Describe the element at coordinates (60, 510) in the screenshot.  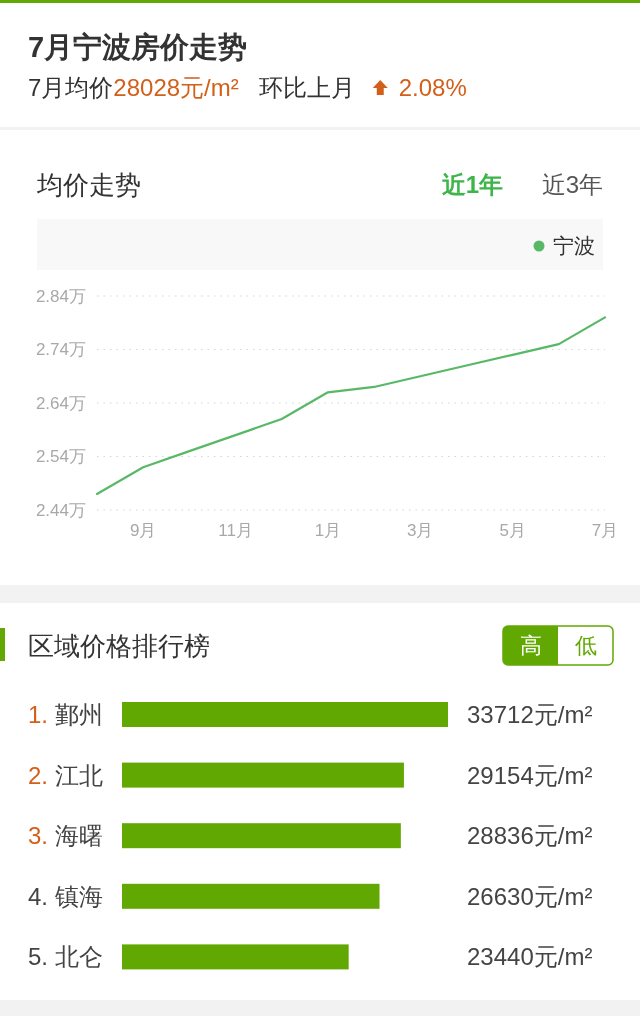
I see `y-tick-label: 2.44万` at that location.